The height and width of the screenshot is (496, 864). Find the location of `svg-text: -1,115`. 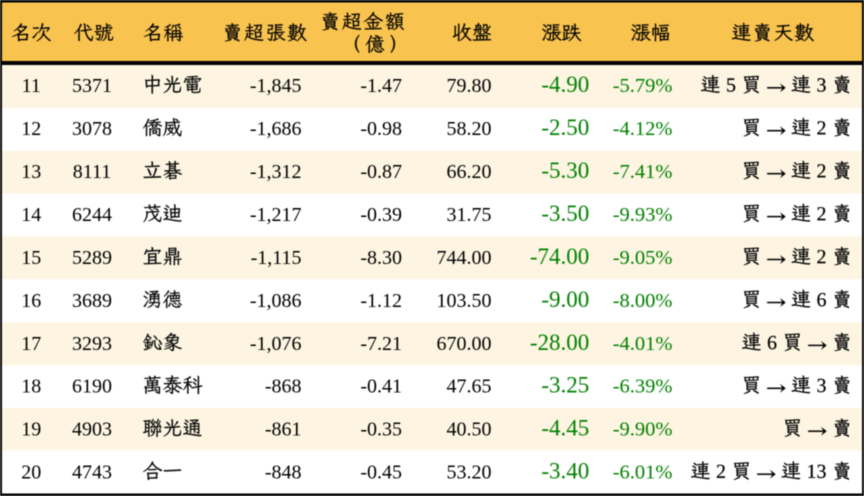

svg-text: -1,115 is located at coordinates (276, 258).